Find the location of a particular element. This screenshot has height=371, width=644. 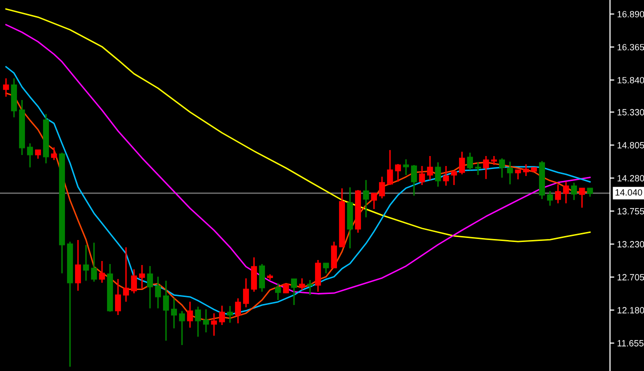

y-tick-label: 13.755 is located at coordinates (631, 211).